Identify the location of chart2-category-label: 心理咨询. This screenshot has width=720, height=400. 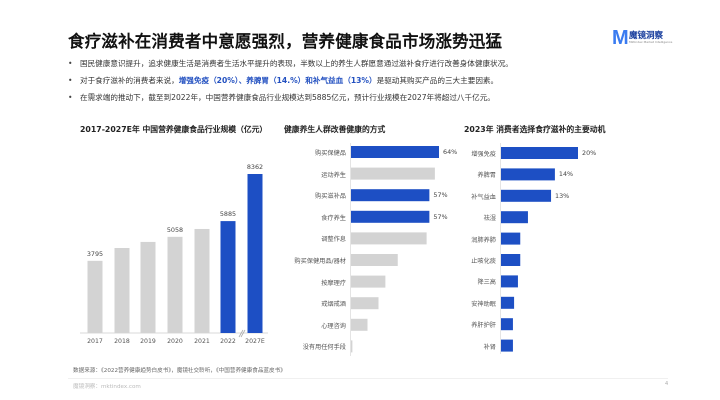
(333, 326).